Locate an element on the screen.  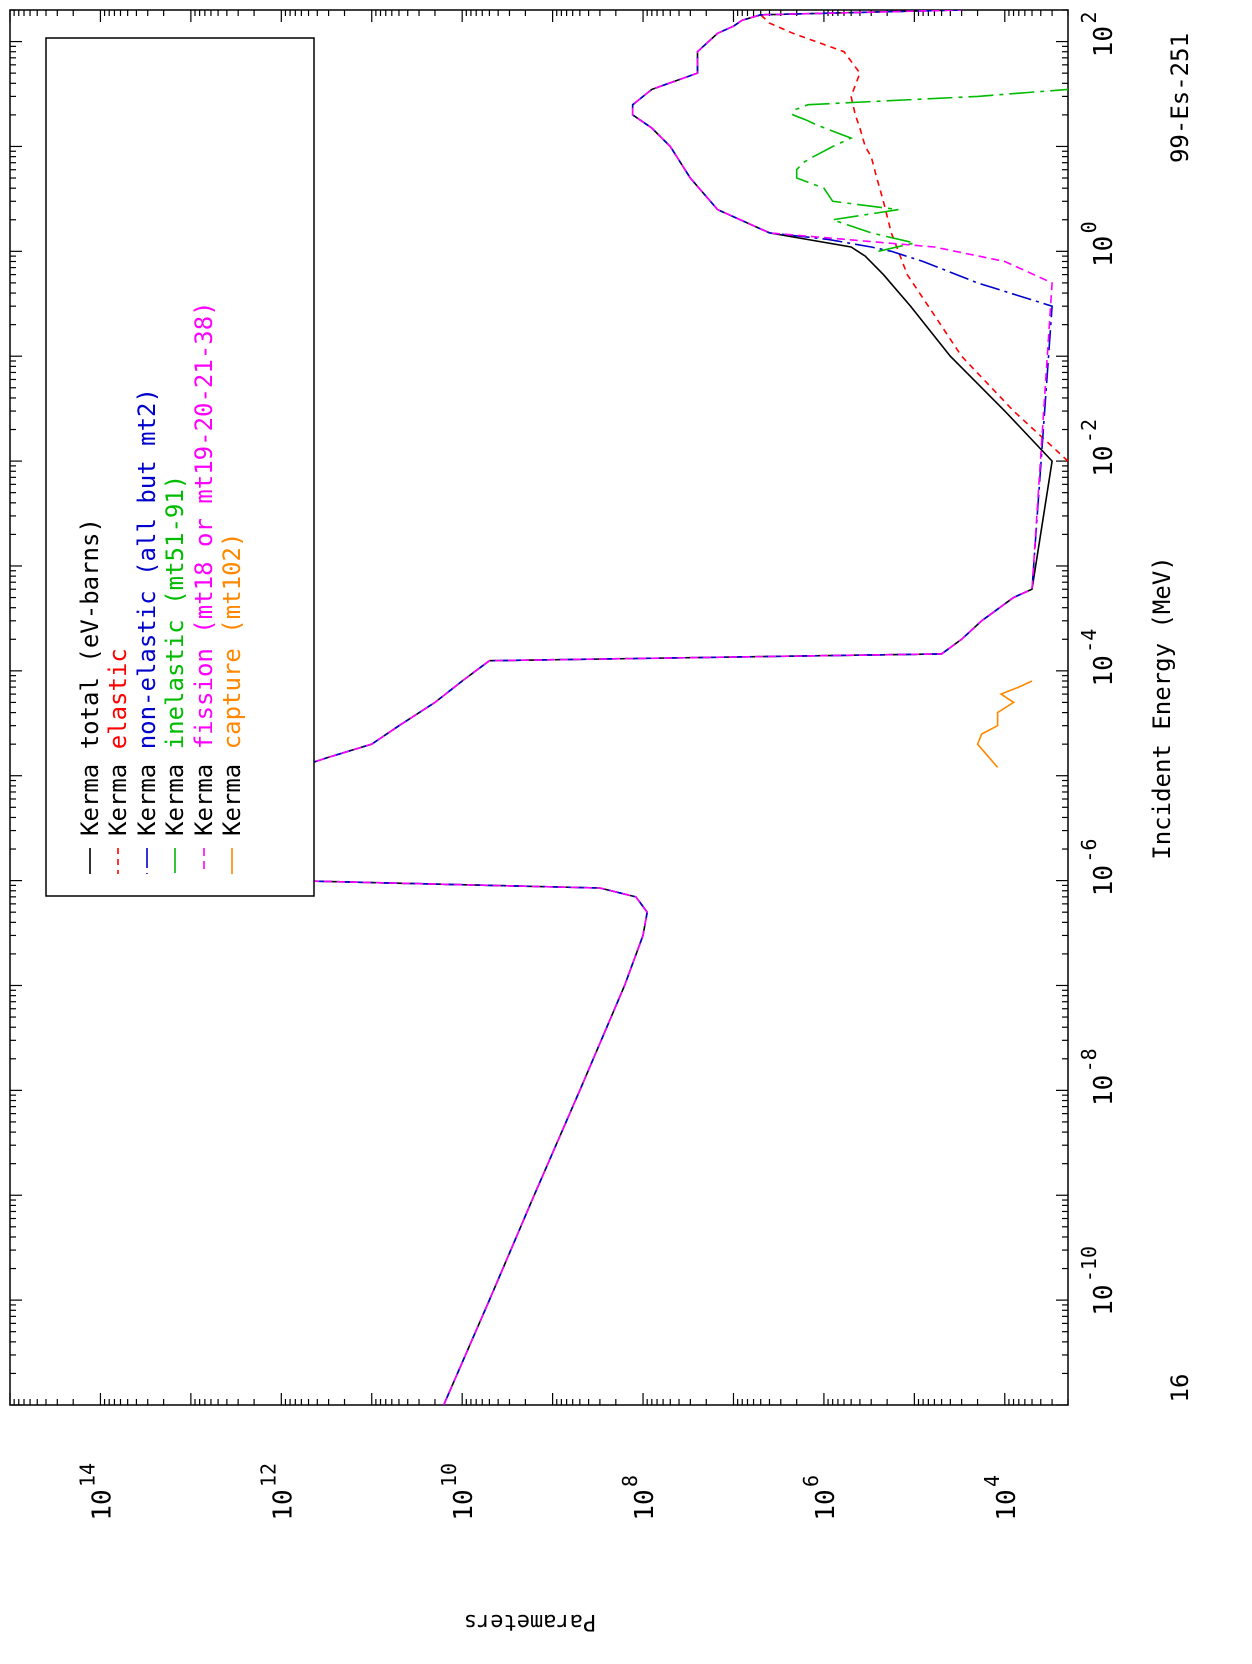
legend-label-3: Kerma inelastic (mt51-91) is located at coordinates (175, 655).